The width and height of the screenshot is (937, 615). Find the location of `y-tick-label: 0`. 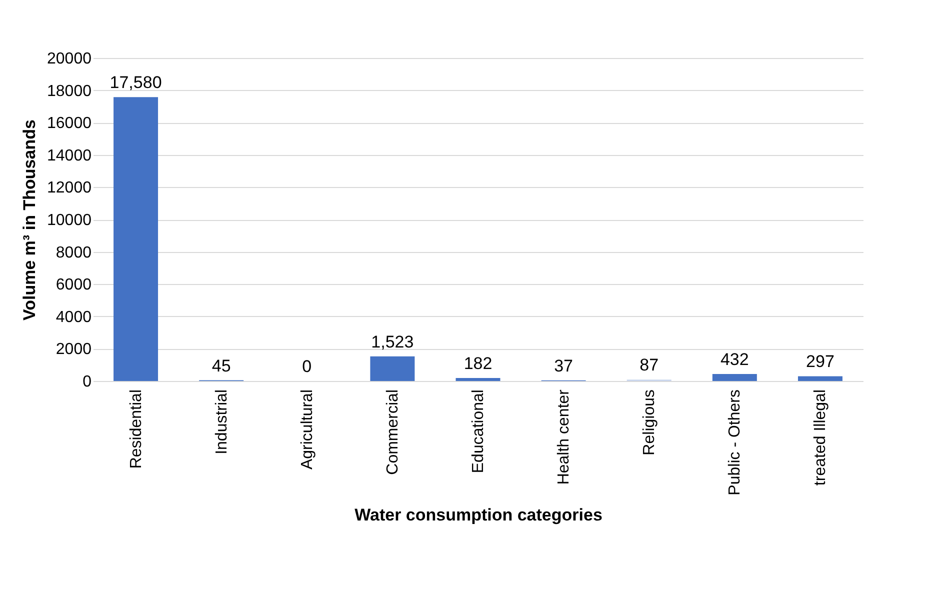

y-tick-label: 0 is located at coordinates (87, 382).